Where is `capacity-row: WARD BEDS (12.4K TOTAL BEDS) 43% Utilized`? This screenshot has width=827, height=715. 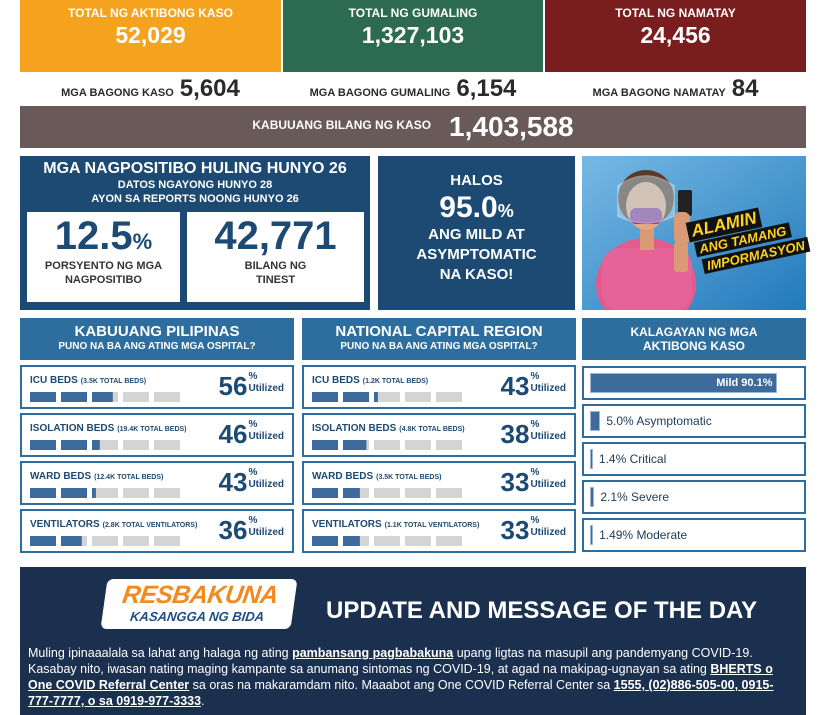
capacity-row: WARD BEDS (12.4K TOTAL BEDS) 43% Utilized is located at coordinates (157, 483).